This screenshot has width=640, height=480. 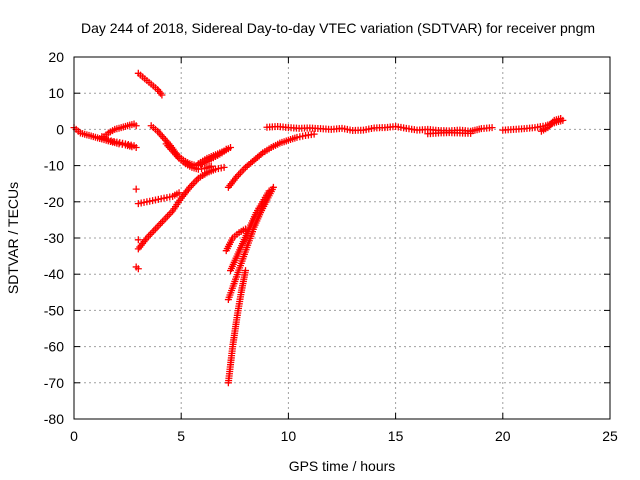 I want to click on y-tick-label: -30, so click(x=54, y=238).